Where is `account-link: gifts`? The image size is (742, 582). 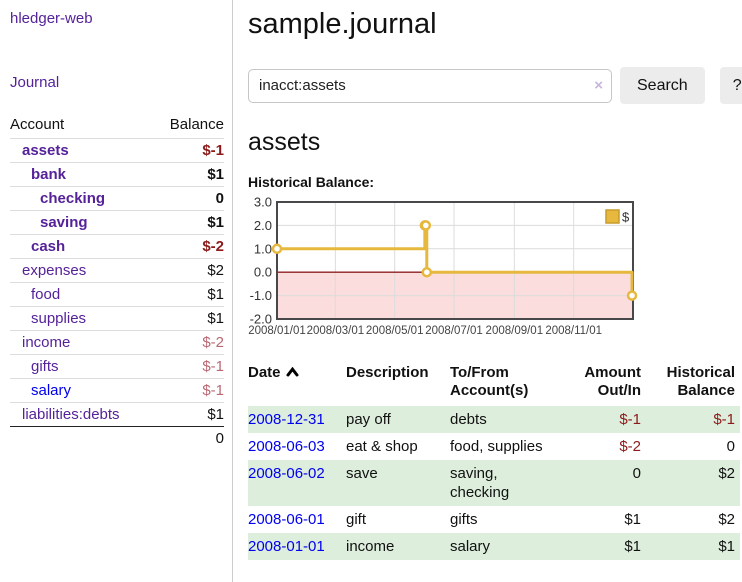 account-link: gifts is located at coordinates (45, 366).